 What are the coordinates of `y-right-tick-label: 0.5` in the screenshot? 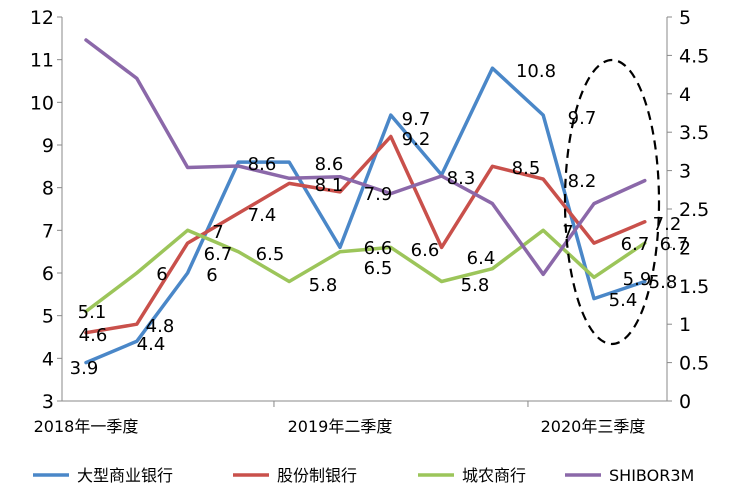 It's located at (694, 364).